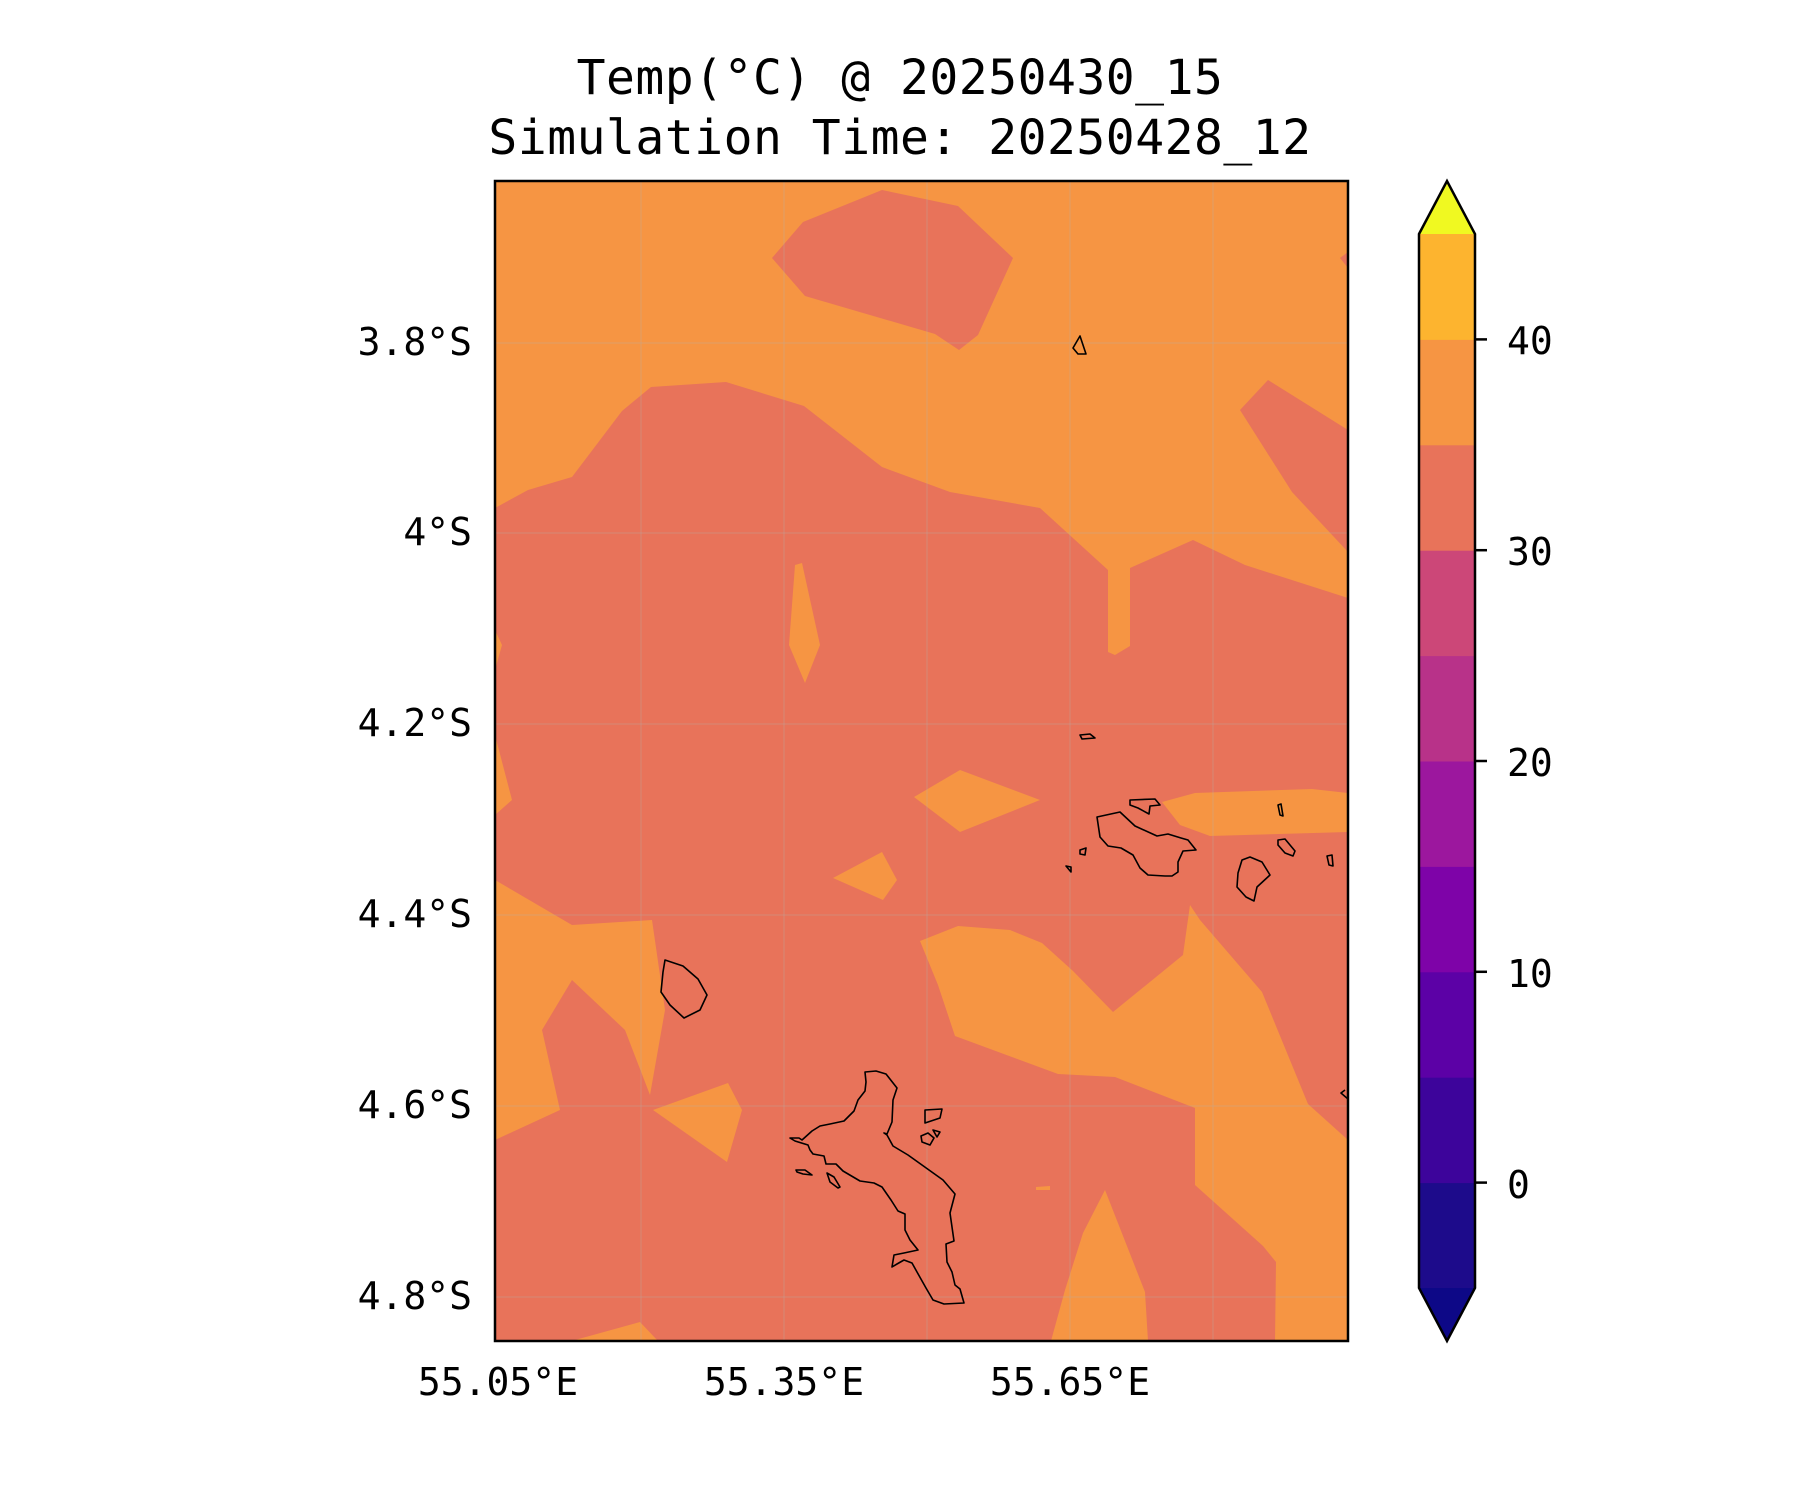 The width and height of the screenshot is (1800, 1500). I want to click on colorbar-outline, so click(1447, 761).